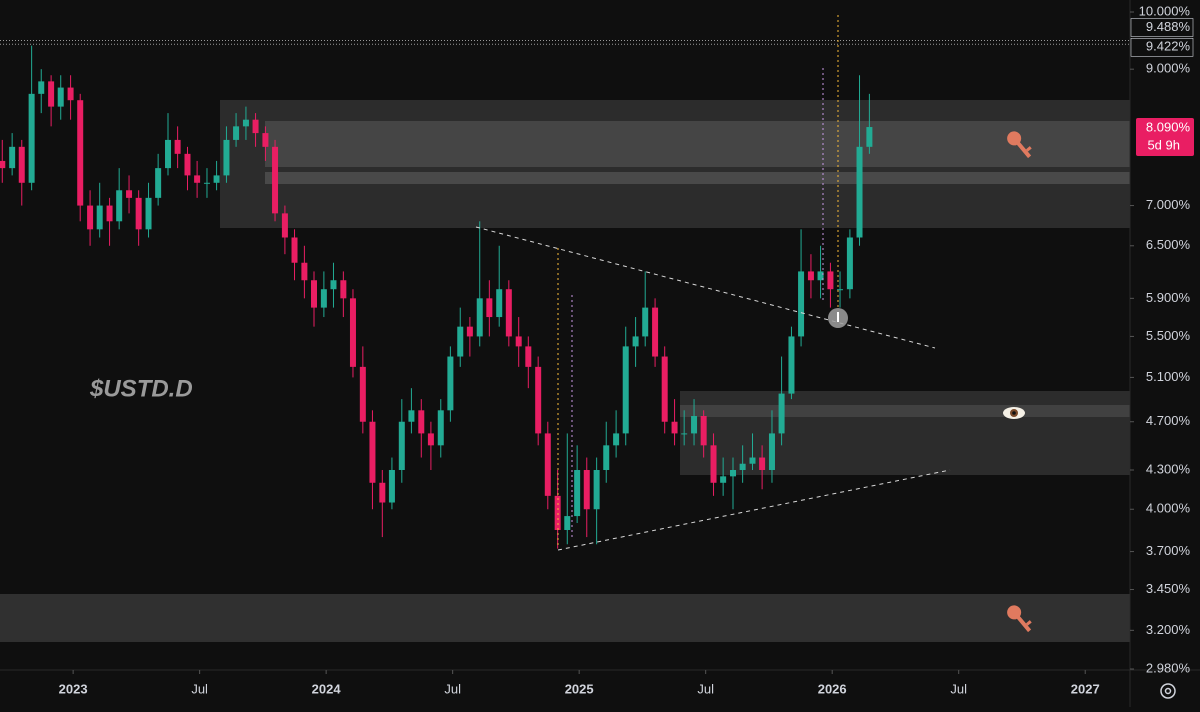 The height and width of the screenshot is (712, 1200). Describe the element at coordinates (1168, 46) in the screenshot. I see `price-label: 9.422%` at that location.